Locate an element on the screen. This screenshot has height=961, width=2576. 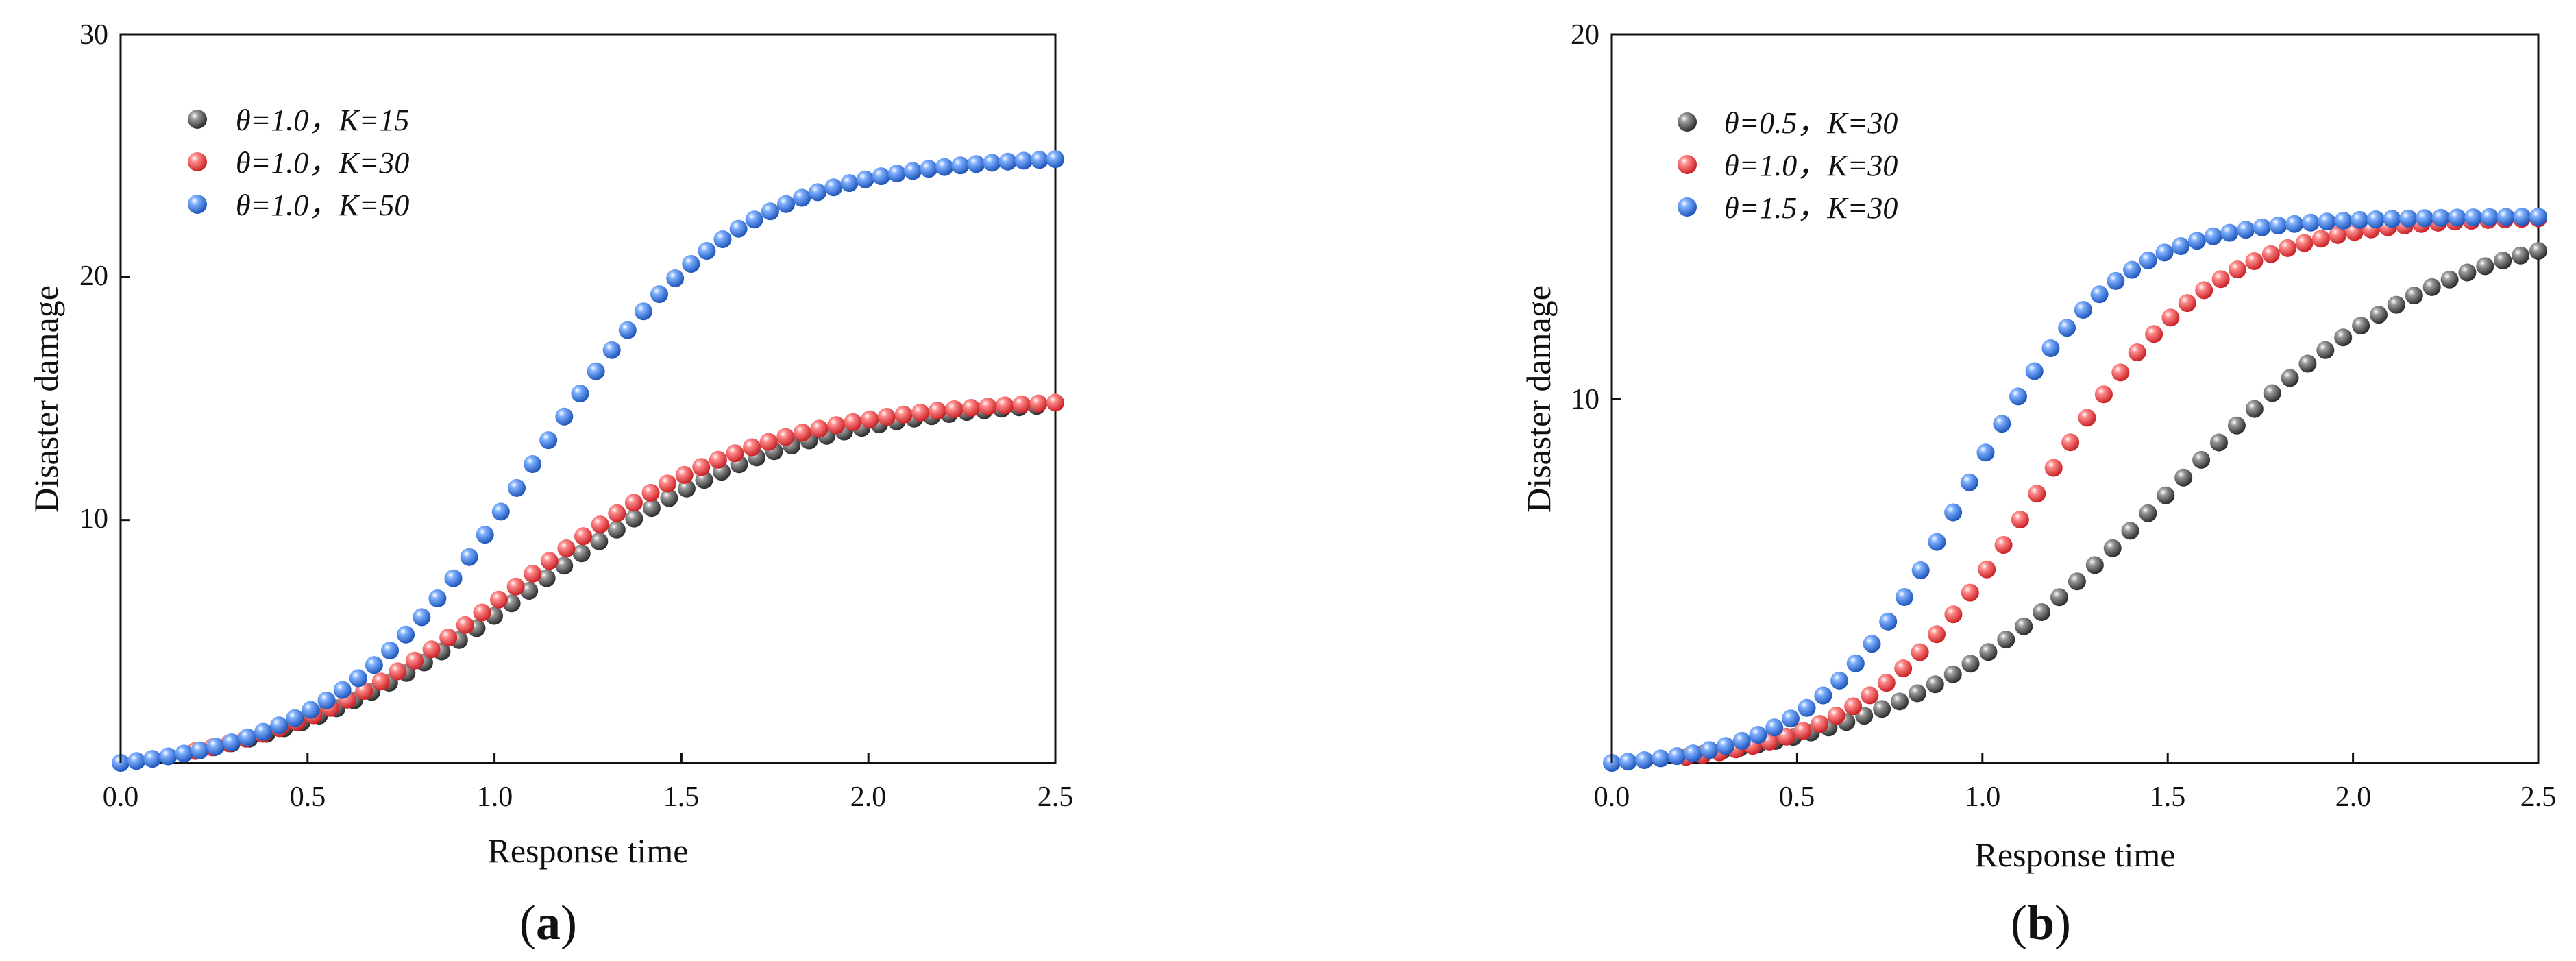
y-tick-label: 10 is located at coordinates (1585, 399).